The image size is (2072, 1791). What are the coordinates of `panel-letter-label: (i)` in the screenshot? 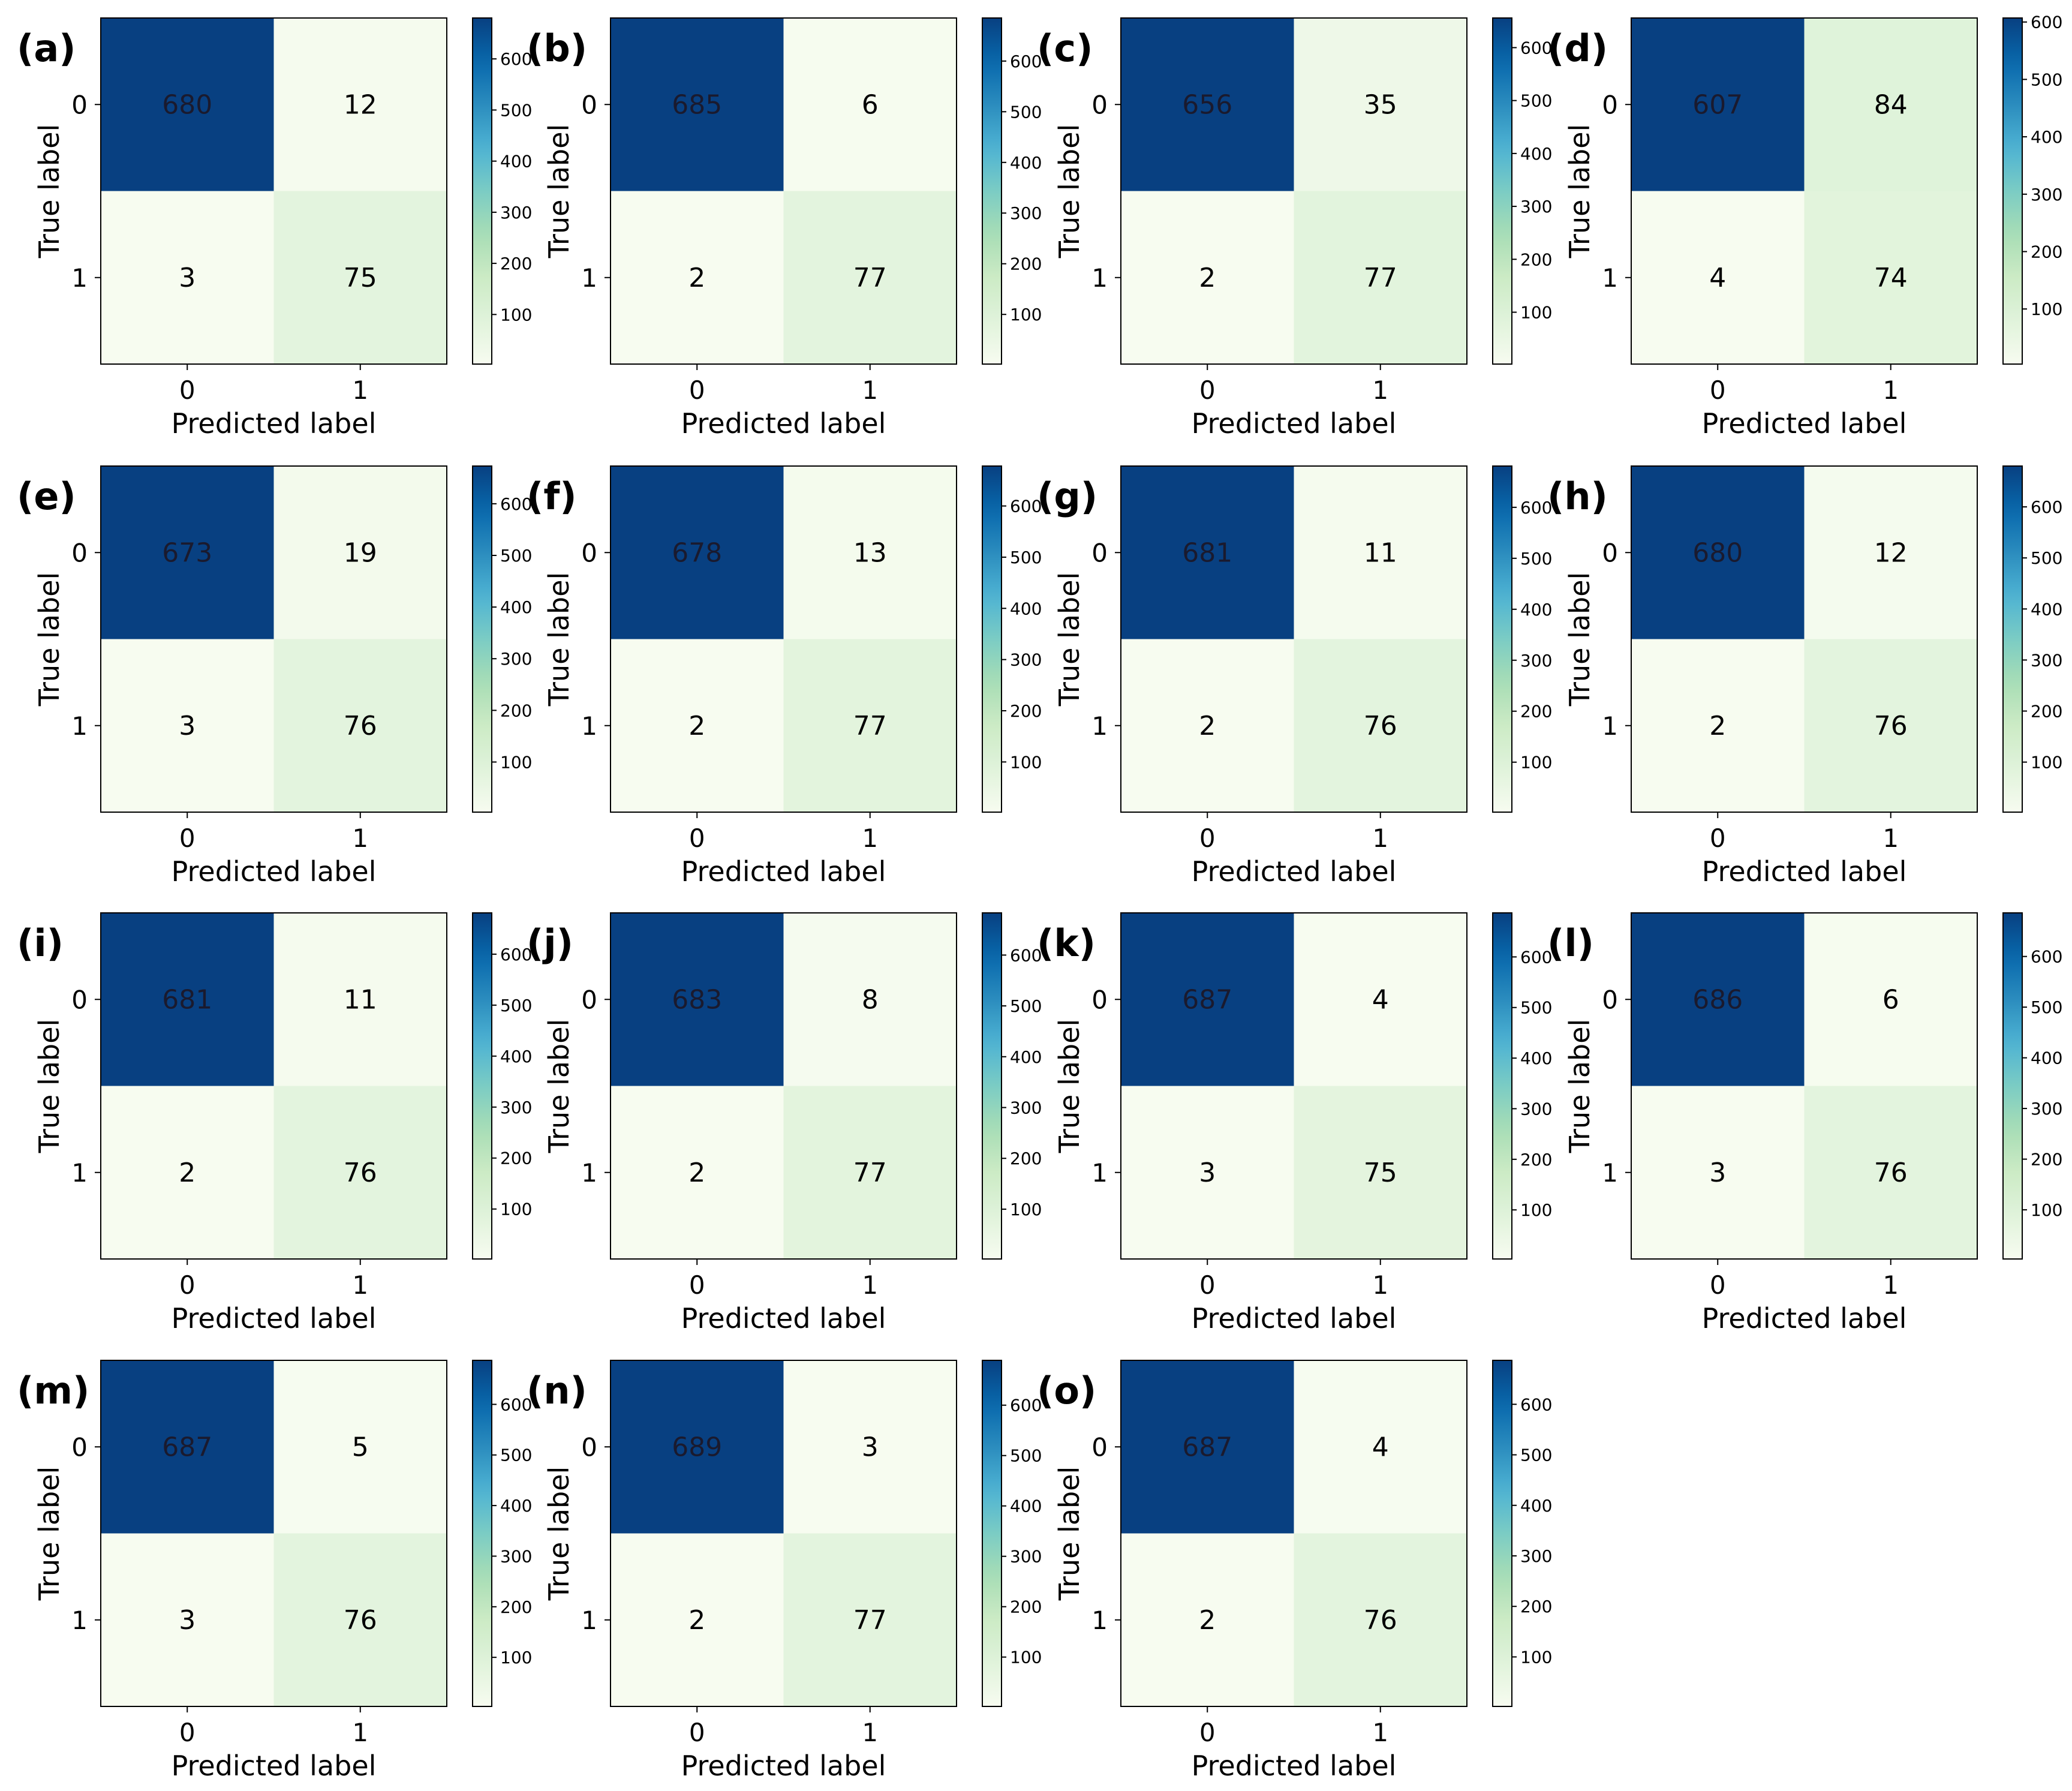 It's located at (40, 943).